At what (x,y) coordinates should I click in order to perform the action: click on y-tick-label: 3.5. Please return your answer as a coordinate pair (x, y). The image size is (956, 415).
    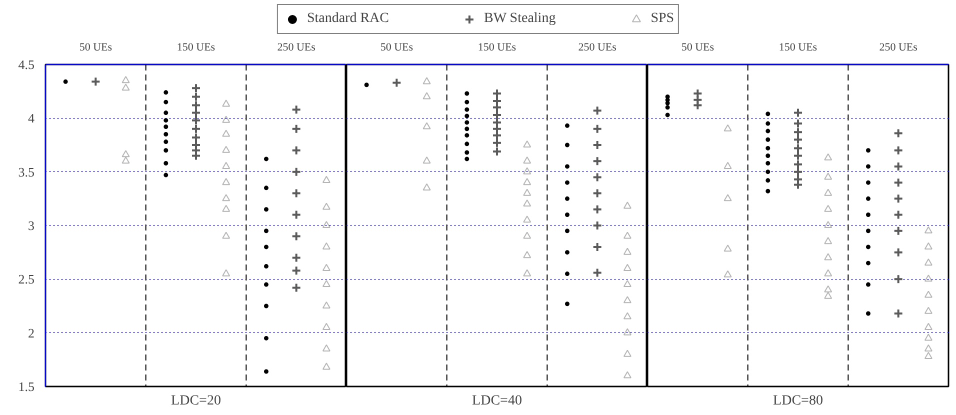
    Looking at the image, I should click on (26, 172).